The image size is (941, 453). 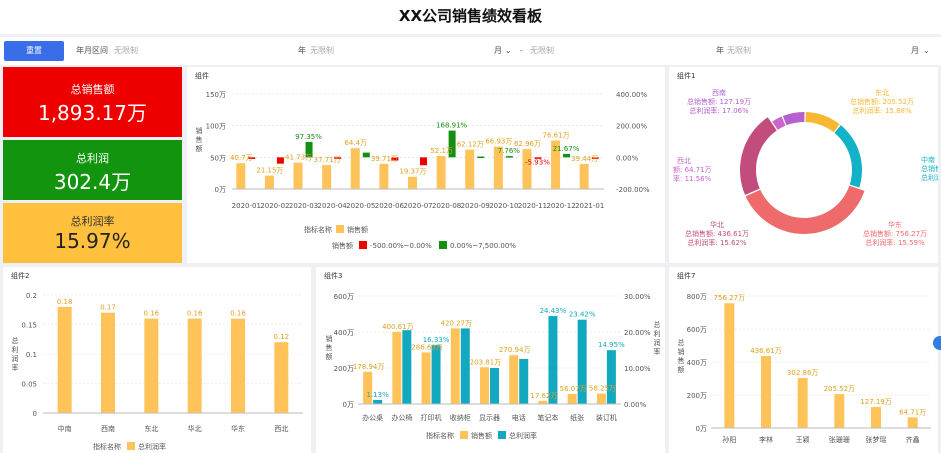 What do you see at coordinates (547, 417) in the screenshot?
I see `x-tick-label: 笔记本` at bounding box center [547, 417].